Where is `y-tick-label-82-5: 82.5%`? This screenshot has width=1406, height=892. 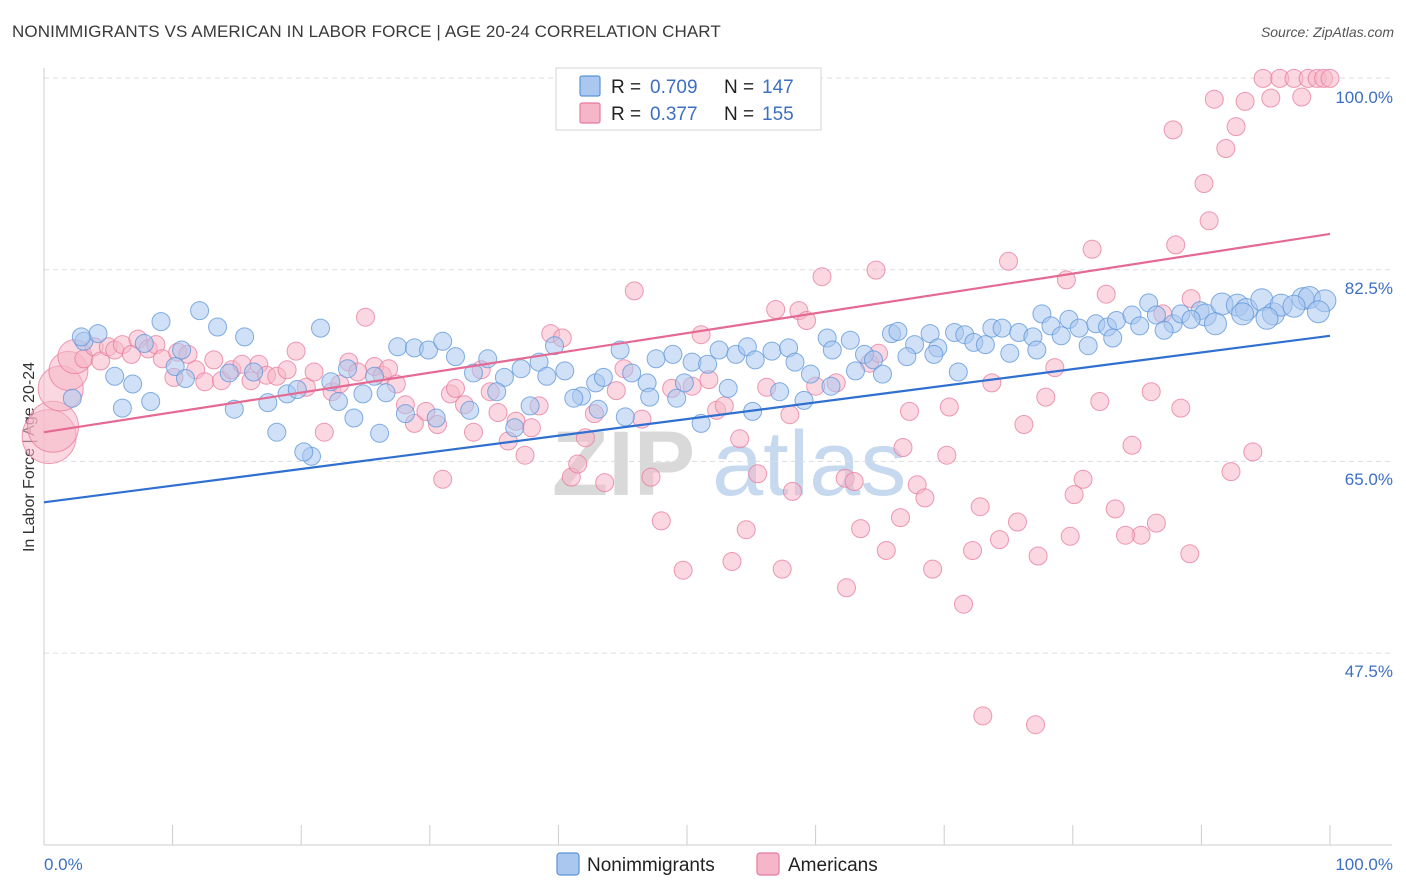 y-tick-label-82-5: 82.5% is located at coordinates (1369, 288).